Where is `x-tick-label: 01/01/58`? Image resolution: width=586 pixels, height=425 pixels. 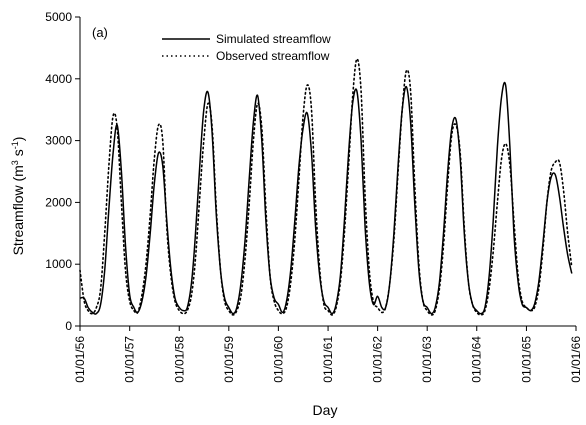 x-tick-label: 01/01/58 is located at coordinates (179, 359).